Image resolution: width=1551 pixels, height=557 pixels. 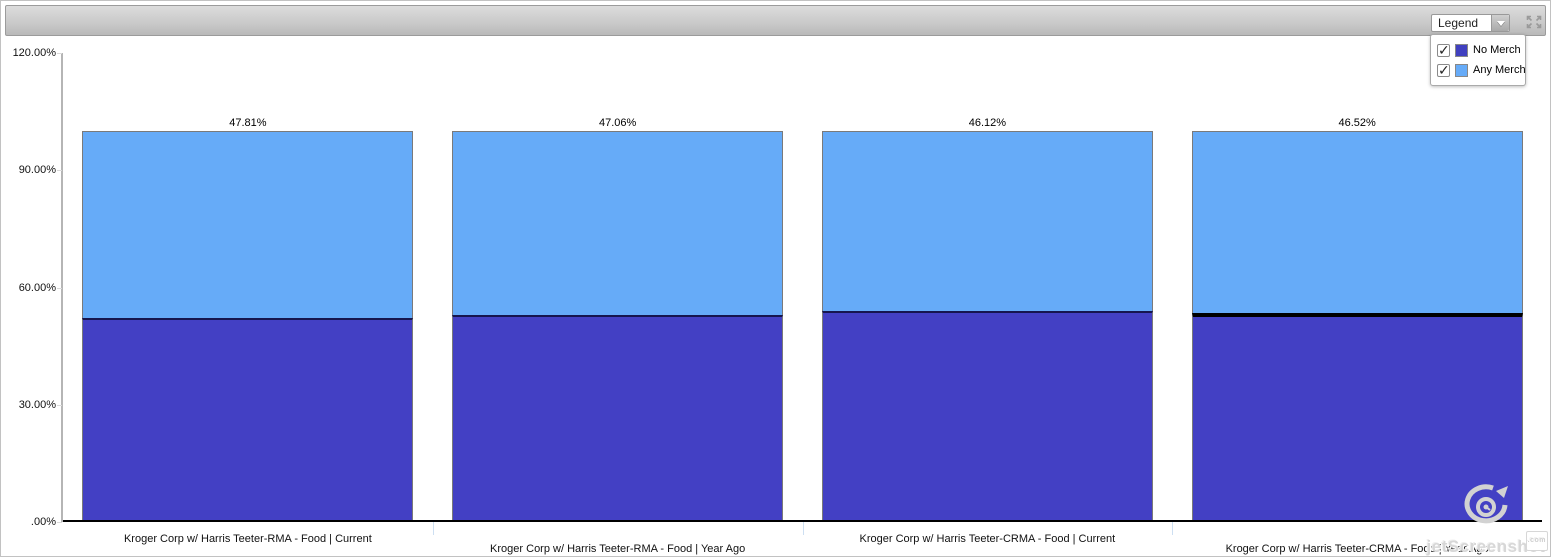 What do you see at coordinates (1357, 123) in the screenshot?
I see `bar-value-label: 46.52%` at bounding box center [1357, 123].